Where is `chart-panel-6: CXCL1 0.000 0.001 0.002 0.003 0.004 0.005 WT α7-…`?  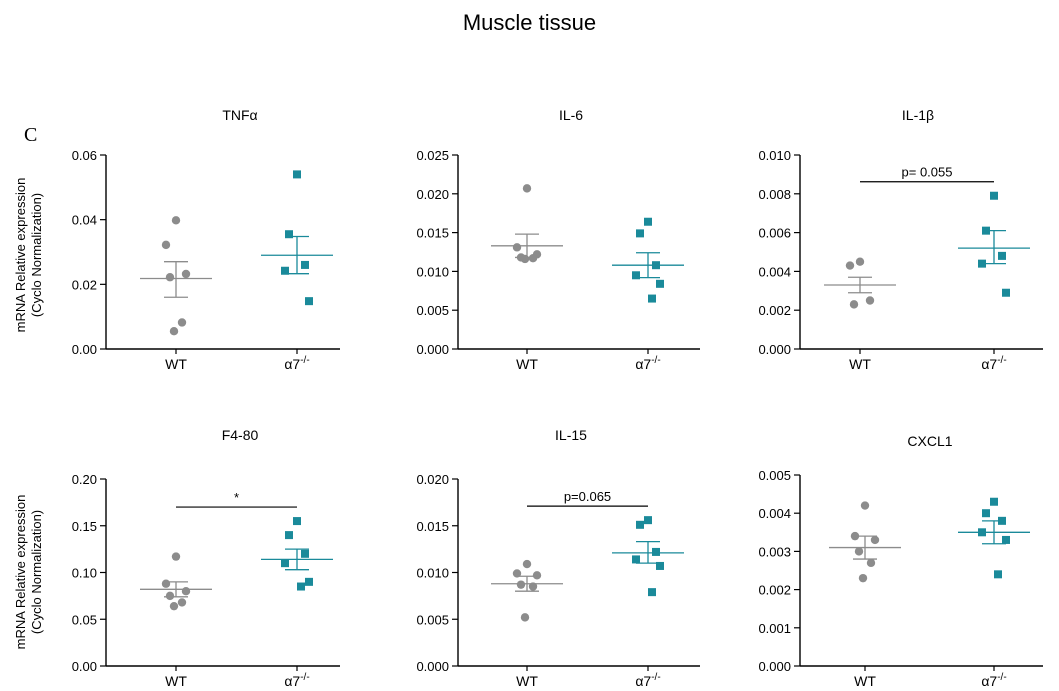 chart-panel-6: CXCL1 0.000 0.001 0.002 0.003 0.004 0.005 WT α7-… is located at coordinates (900, 561).